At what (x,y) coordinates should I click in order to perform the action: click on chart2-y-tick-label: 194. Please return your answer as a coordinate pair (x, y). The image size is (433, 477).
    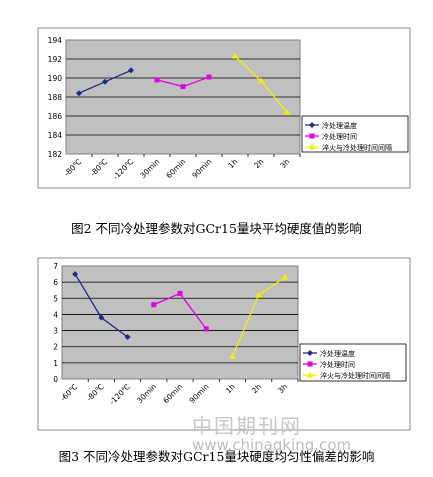
    Looking at the image, I should click on (55, 40).